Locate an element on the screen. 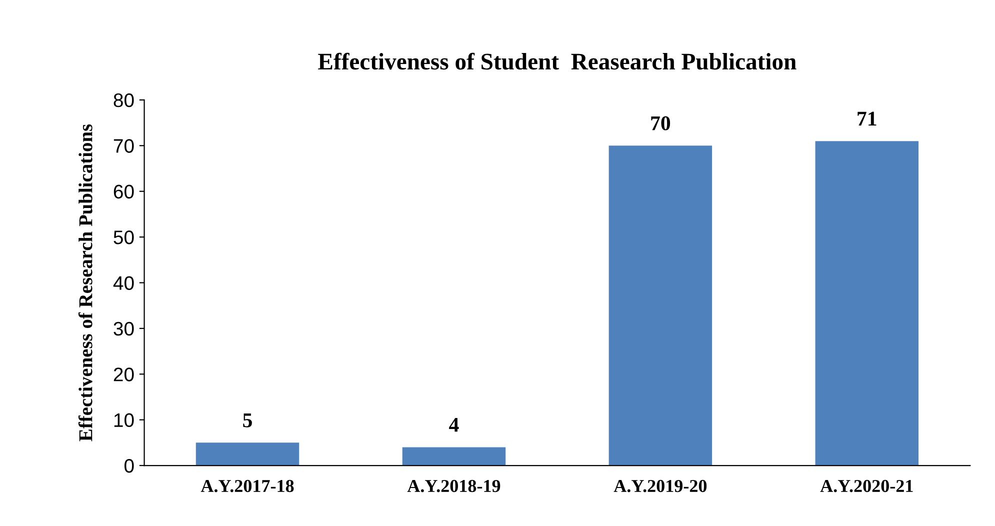  chart-title: Effectiveness of Student Reasearch Publication is located at coordinates (557, 61).